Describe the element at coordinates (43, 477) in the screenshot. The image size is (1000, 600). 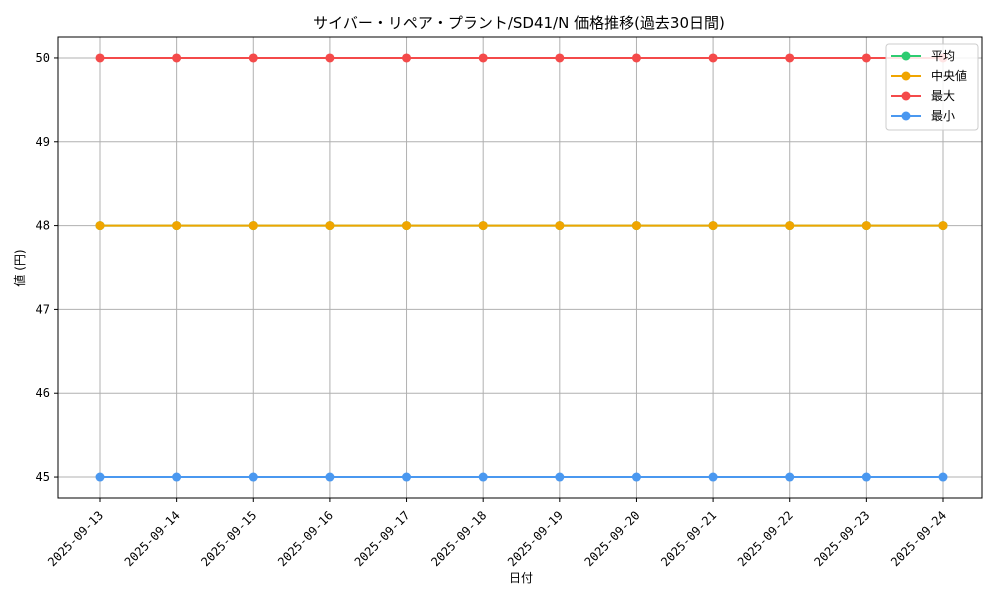
I see `y-tick-label: 45` at that location.